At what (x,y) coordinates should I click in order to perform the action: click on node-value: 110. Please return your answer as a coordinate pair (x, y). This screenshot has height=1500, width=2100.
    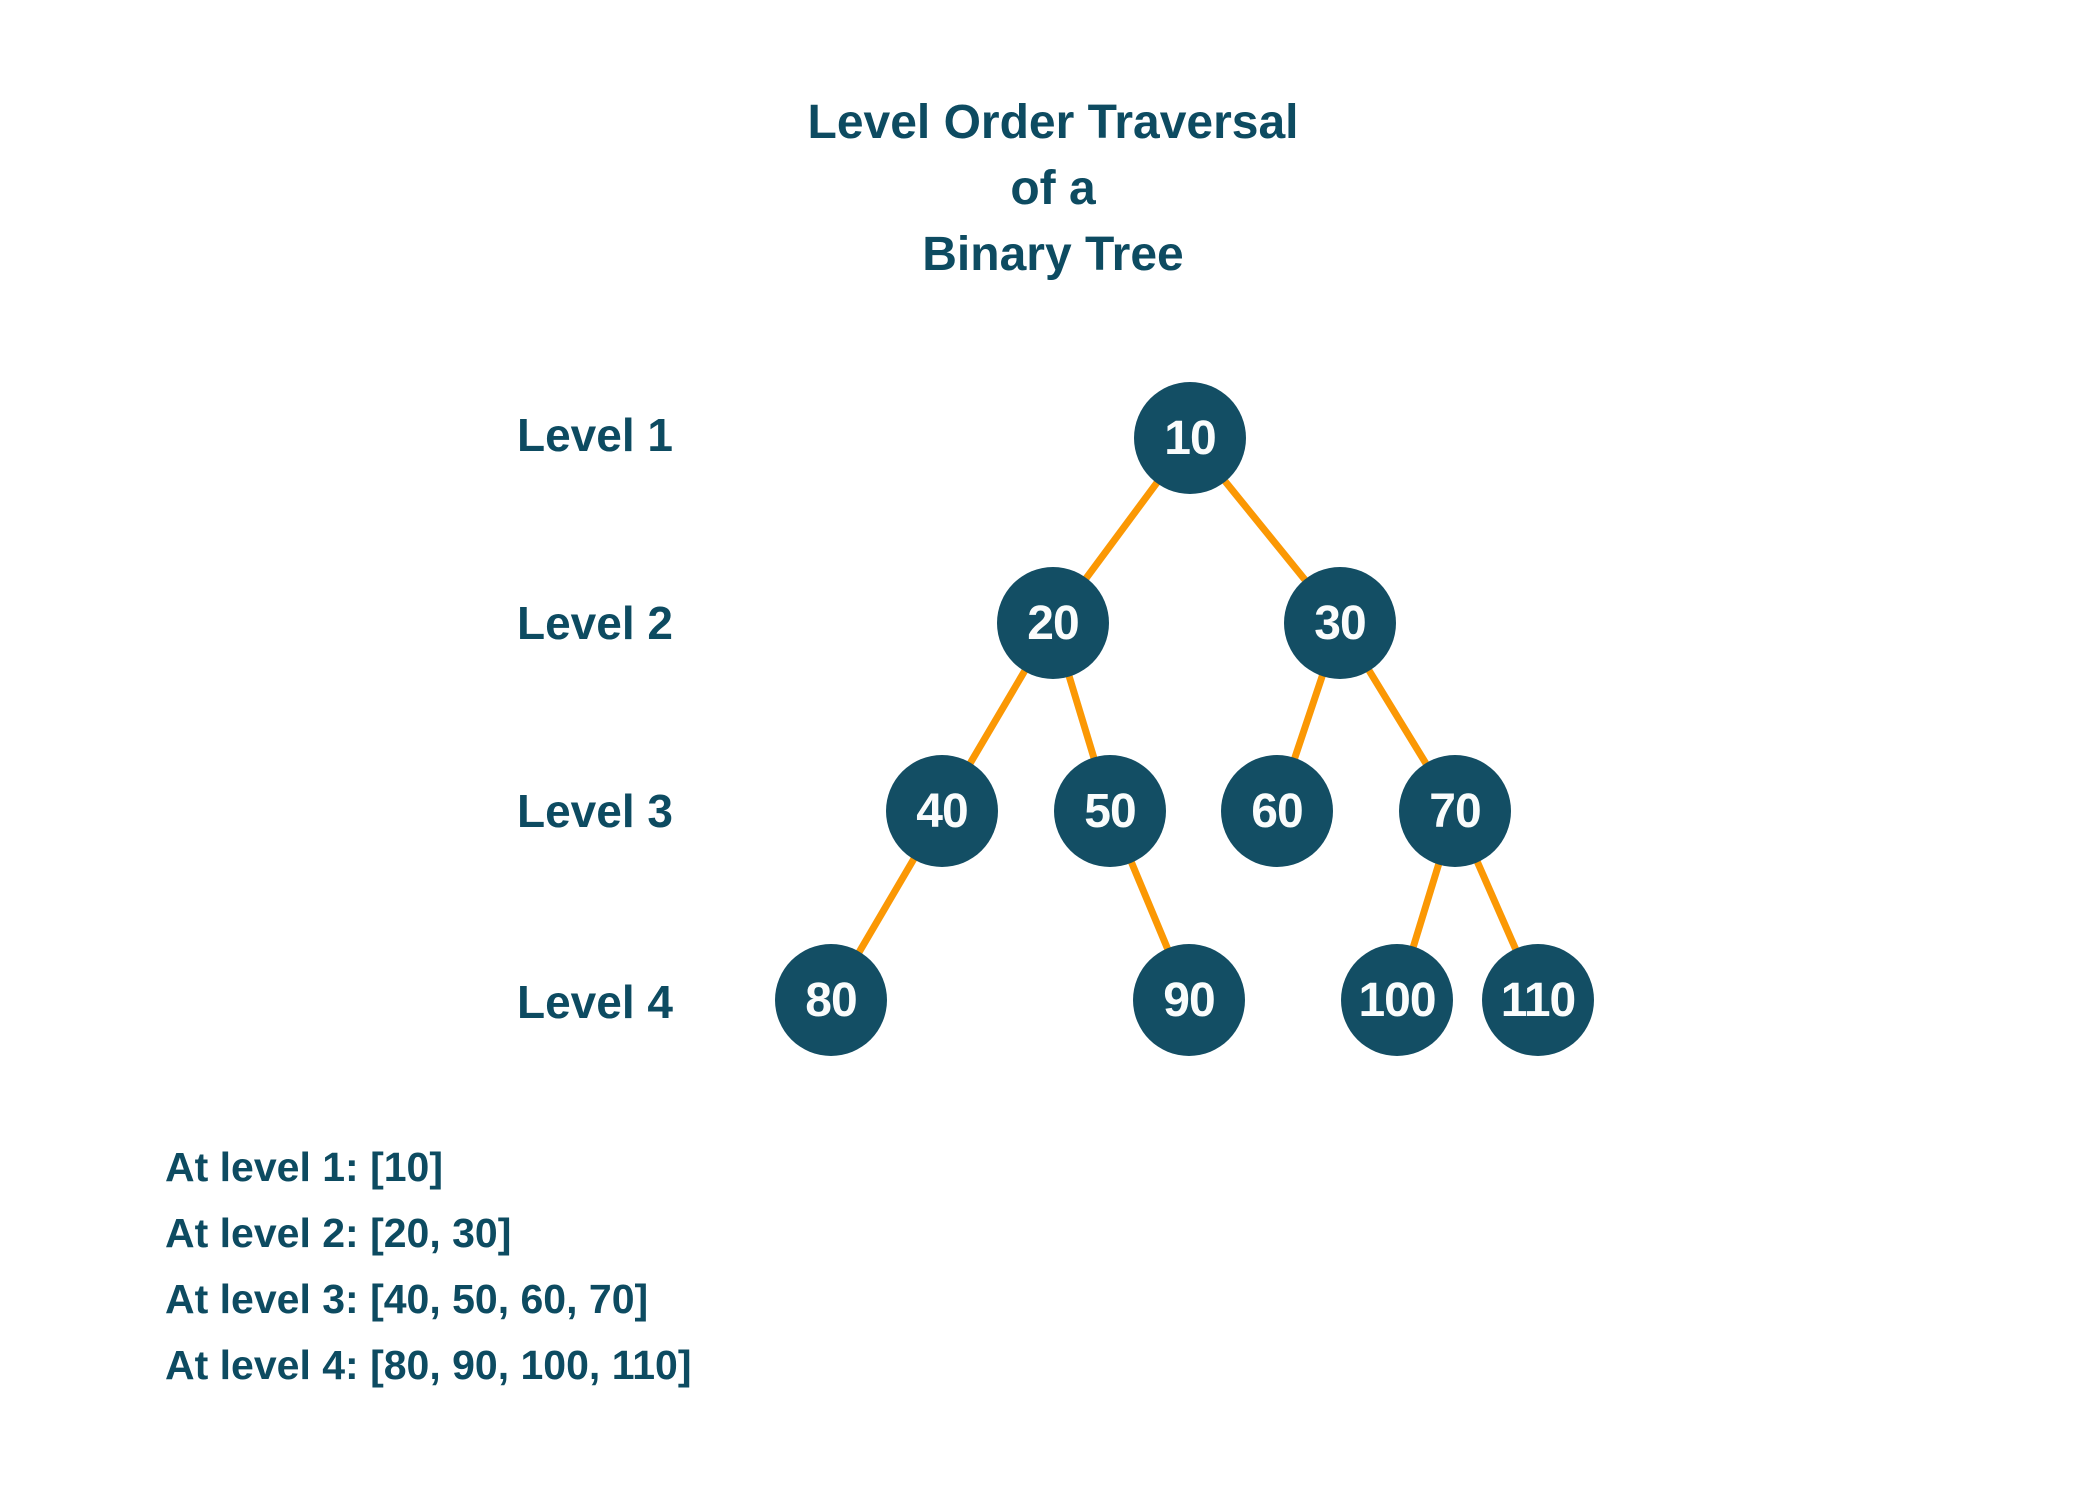
    Looking at the image, I should click on (1538, 1000).